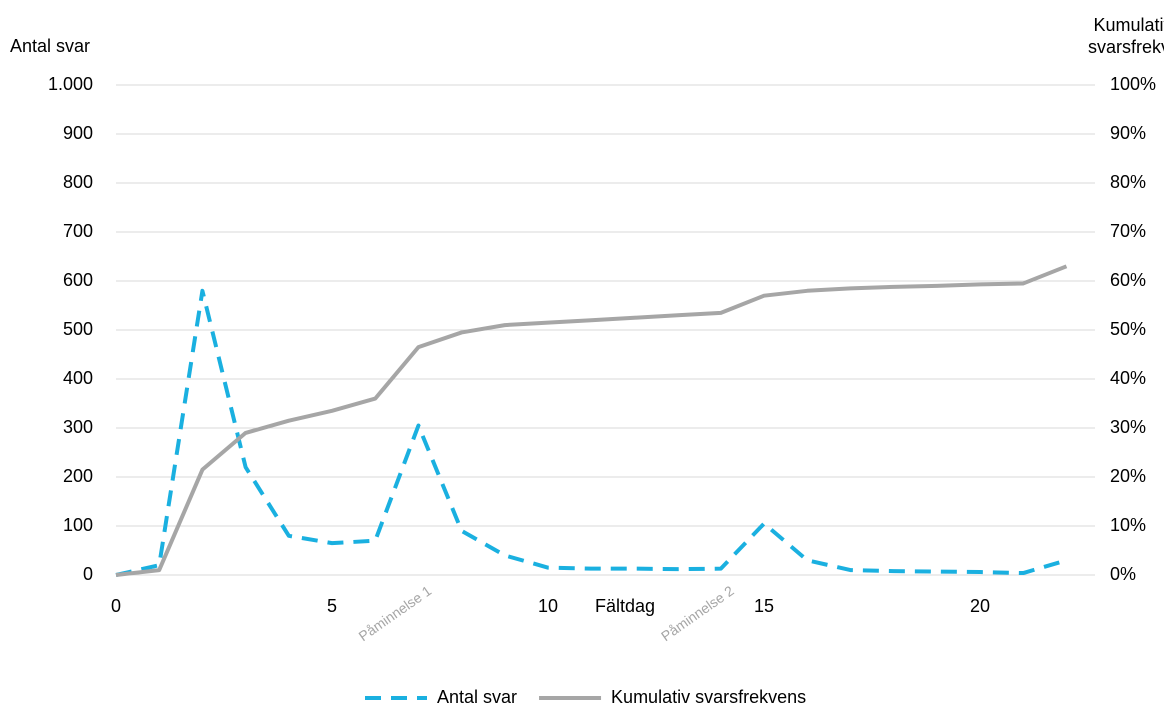  I want to click on y-tick-label: 800, so click(78, 182).